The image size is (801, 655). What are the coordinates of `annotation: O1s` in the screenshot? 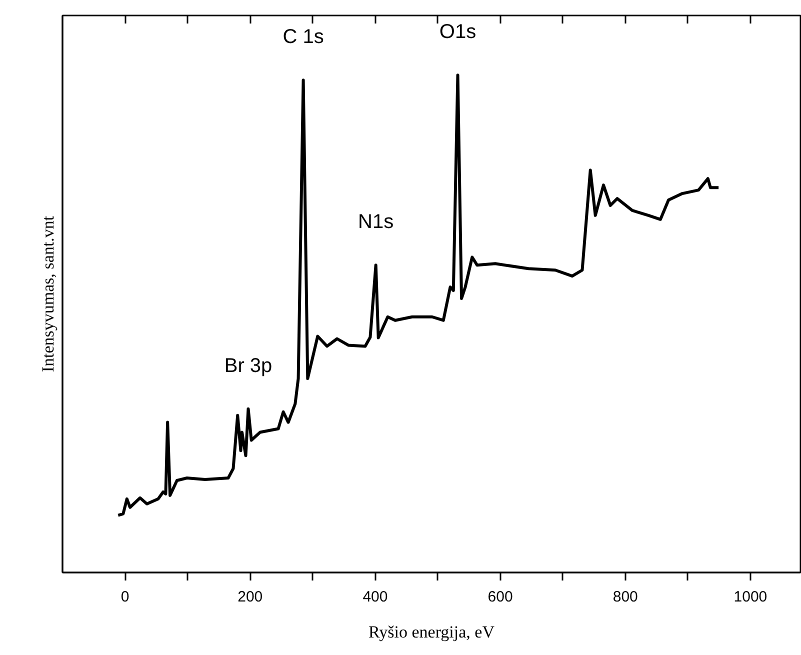 It's located at (457, 32).